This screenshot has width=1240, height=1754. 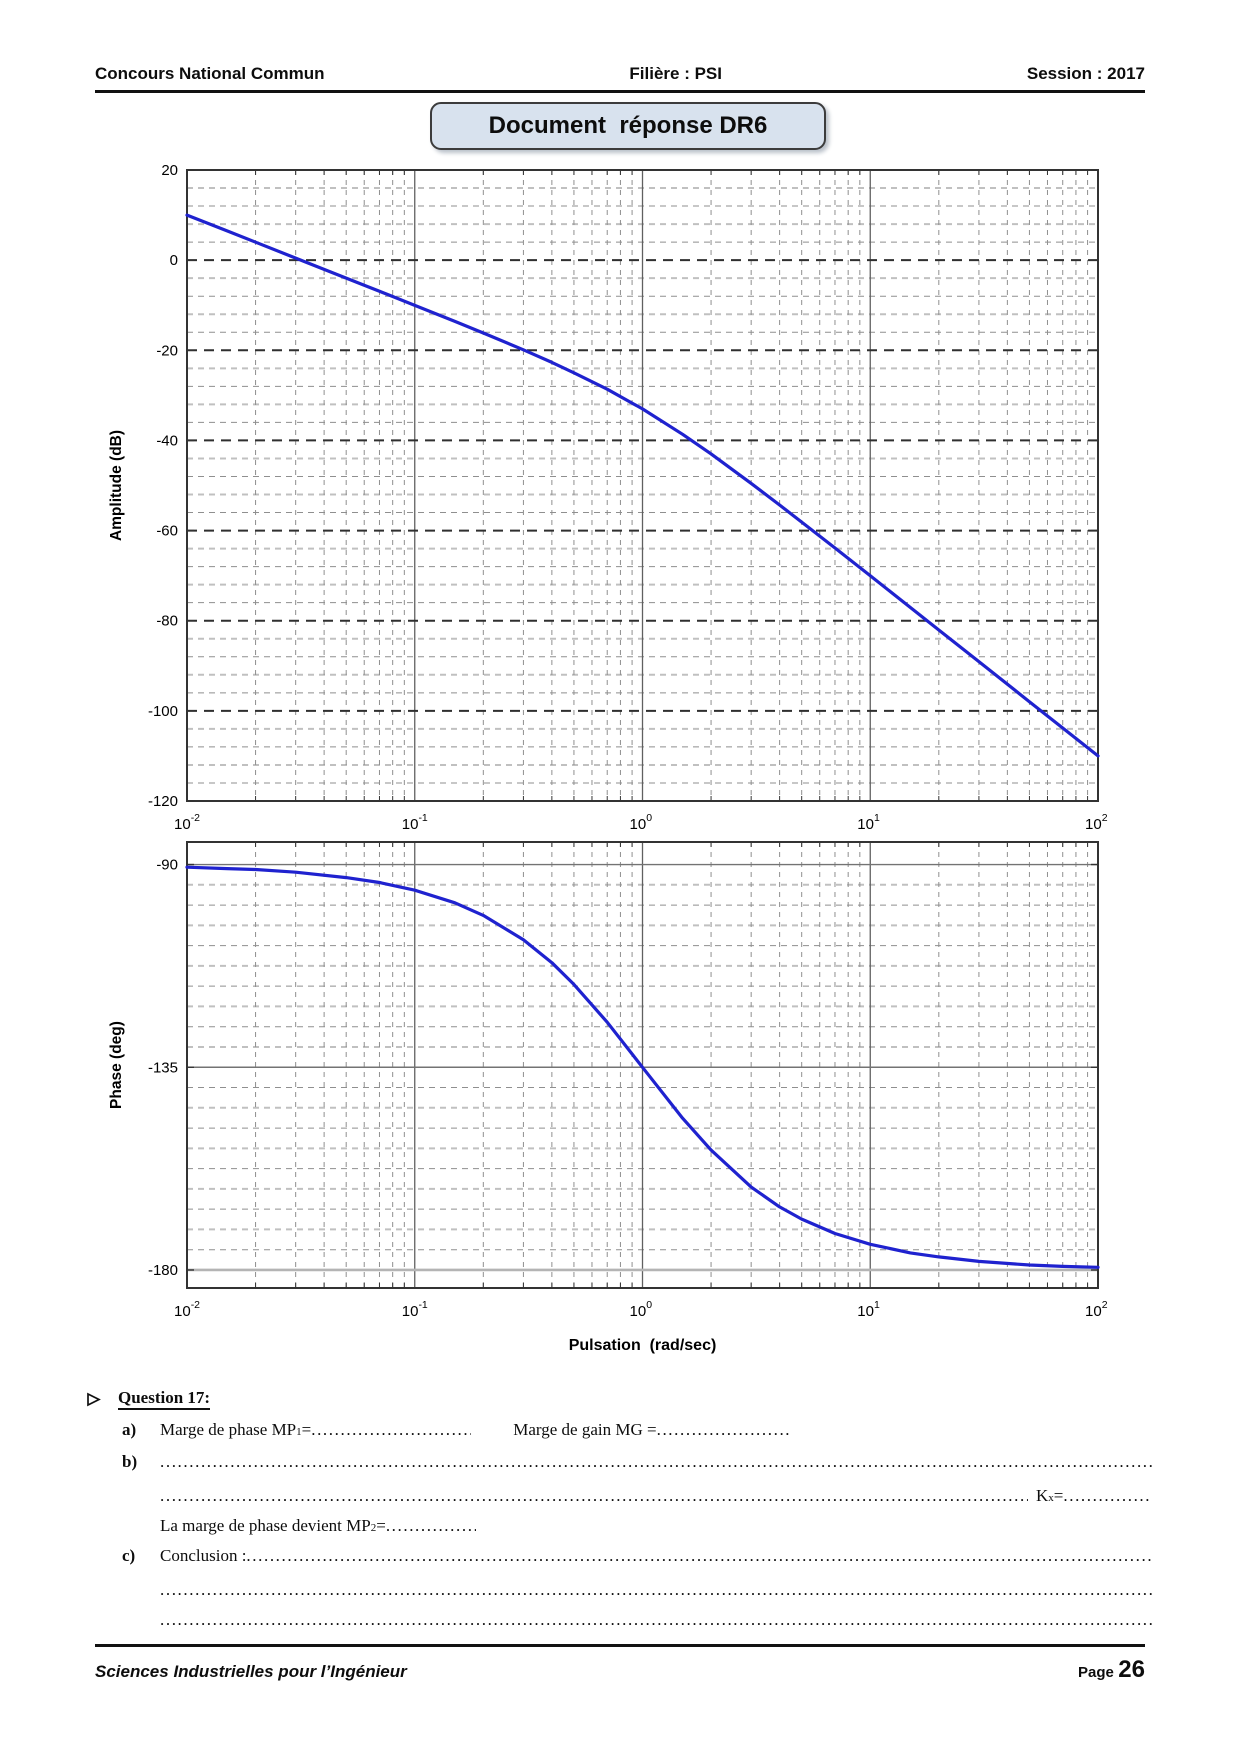 What do you see at coordinates (93, 1402) in the screenshot?
I see `arrow-bullet-icon` at bounding box center [93, 1402].